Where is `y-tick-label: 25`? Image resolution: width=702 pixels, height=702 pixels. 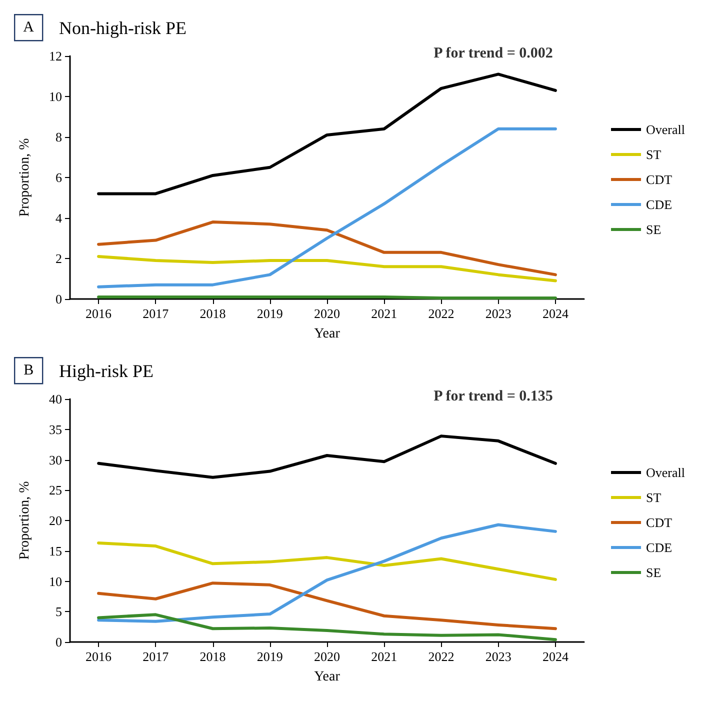
y-tick-label: 25 is located at coordinates (55, 490).